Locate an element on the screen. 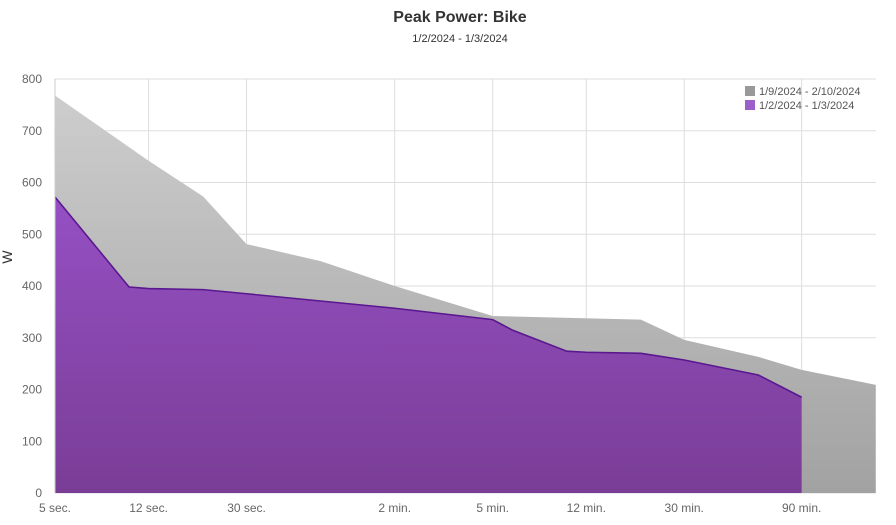 Image resolution: width=896 pixels, height=525 pixels. y-tick-label: 400 is located at coordinates (32, 286).